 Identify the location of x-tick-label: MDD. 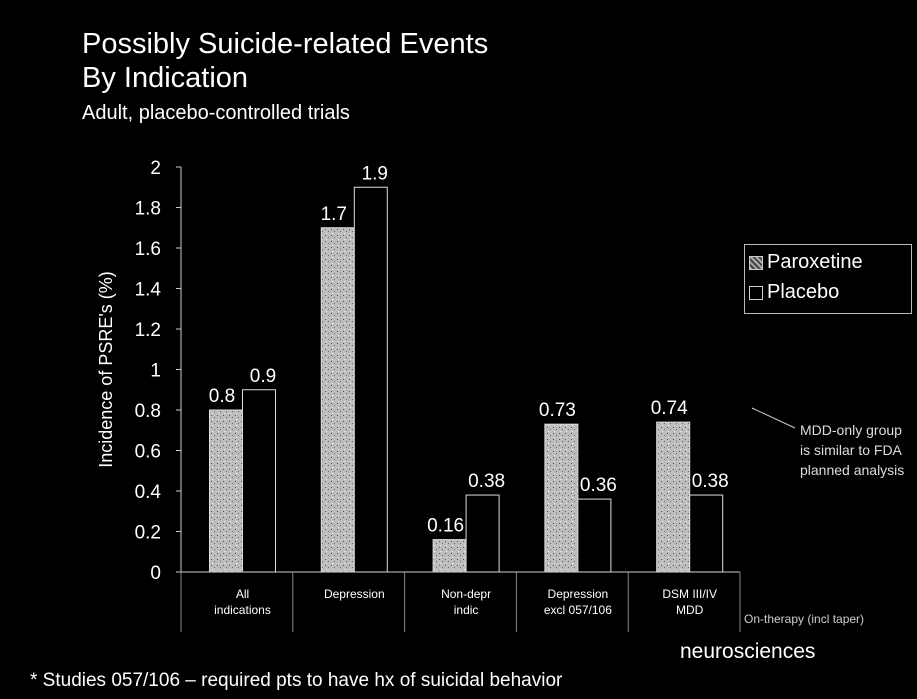
(690, 610).